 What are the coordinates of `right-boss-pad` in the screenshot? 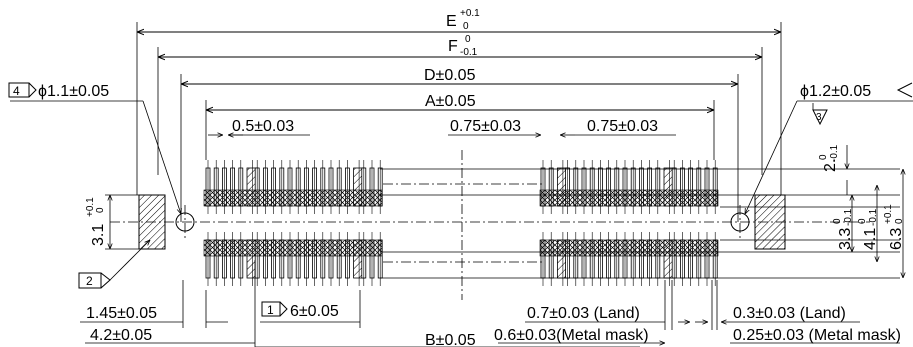 It's located at (770, 222).